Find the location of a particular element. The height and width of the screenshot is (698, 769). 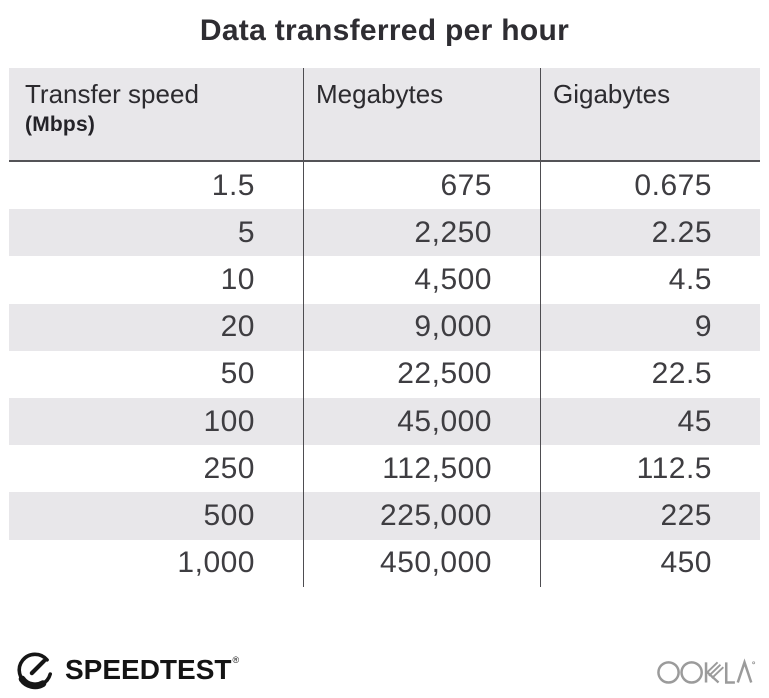

cell-speed: 100 is located at coordinates (229, 421).